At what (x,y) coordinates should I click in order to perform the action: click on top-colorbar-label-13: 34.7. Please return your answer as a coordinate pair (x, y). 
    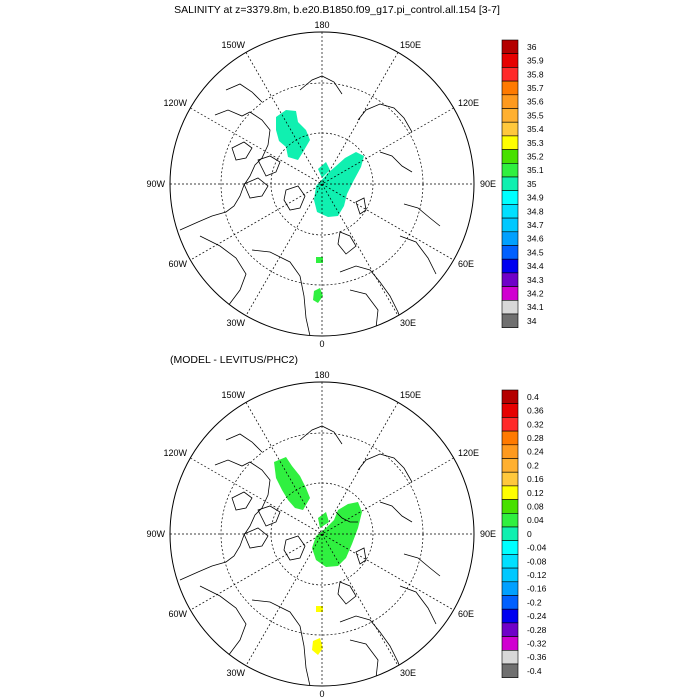
    Looking at the image, I should click on (535, 225).